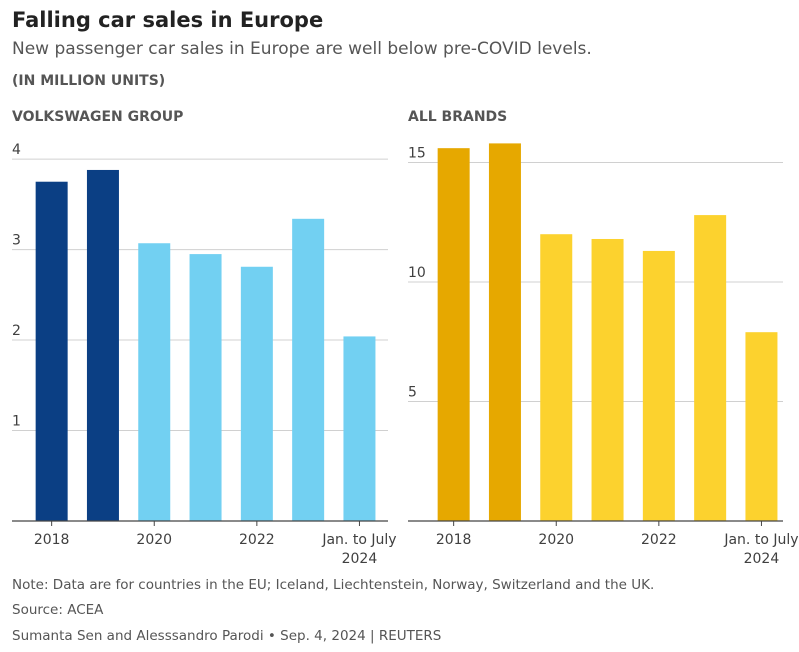 This screenshot has width=799, height=652. Describe the element at coordinates (457, 117) in the screenshot. I see `panel-title: ALL BRANDS` at that location.